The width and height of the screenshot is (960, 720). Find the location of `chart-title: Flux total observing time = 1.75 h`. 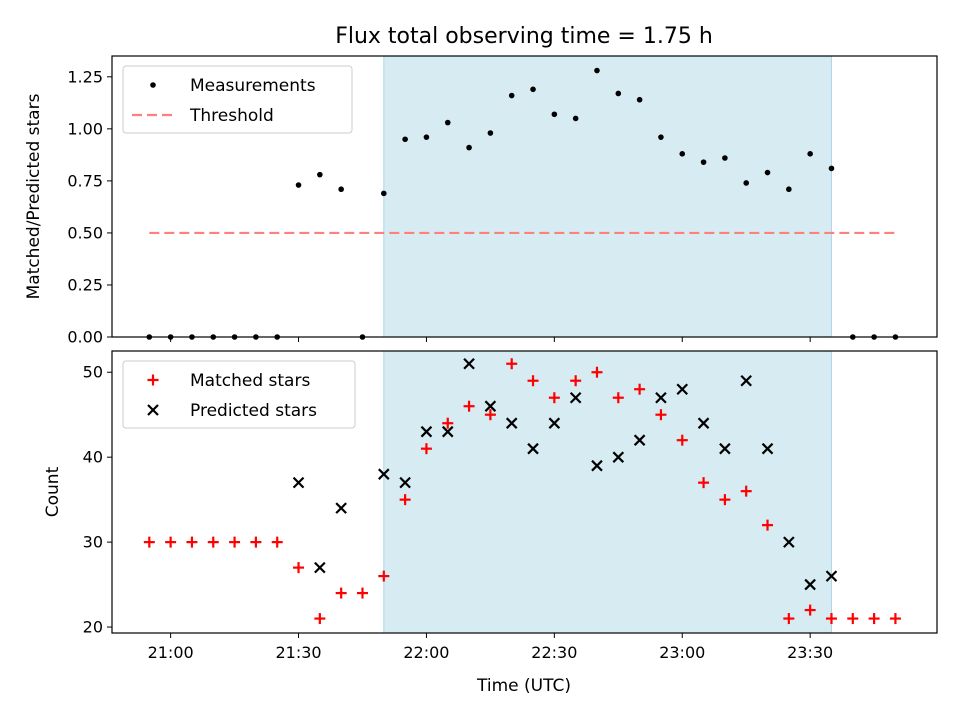

chart-title: Flux total observing time = 1.75 h is located at coordinates (524, 36).